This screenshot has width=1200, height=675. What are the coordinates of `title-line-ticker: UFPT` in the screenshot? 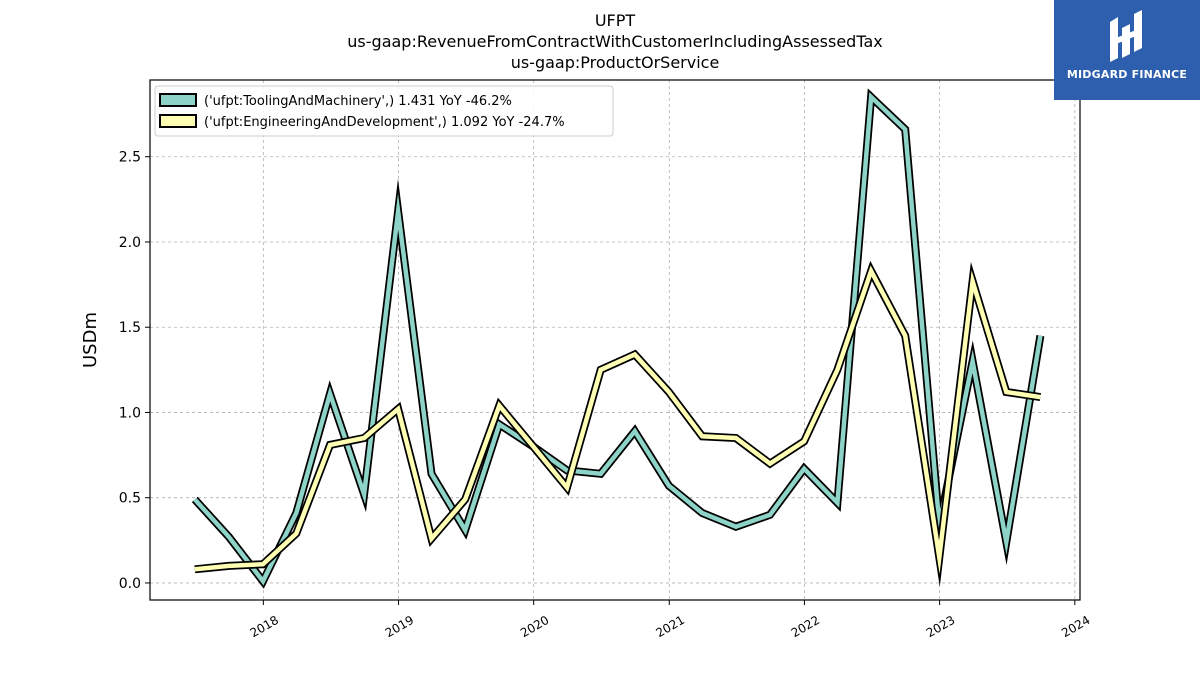 It's located at (615, 20).